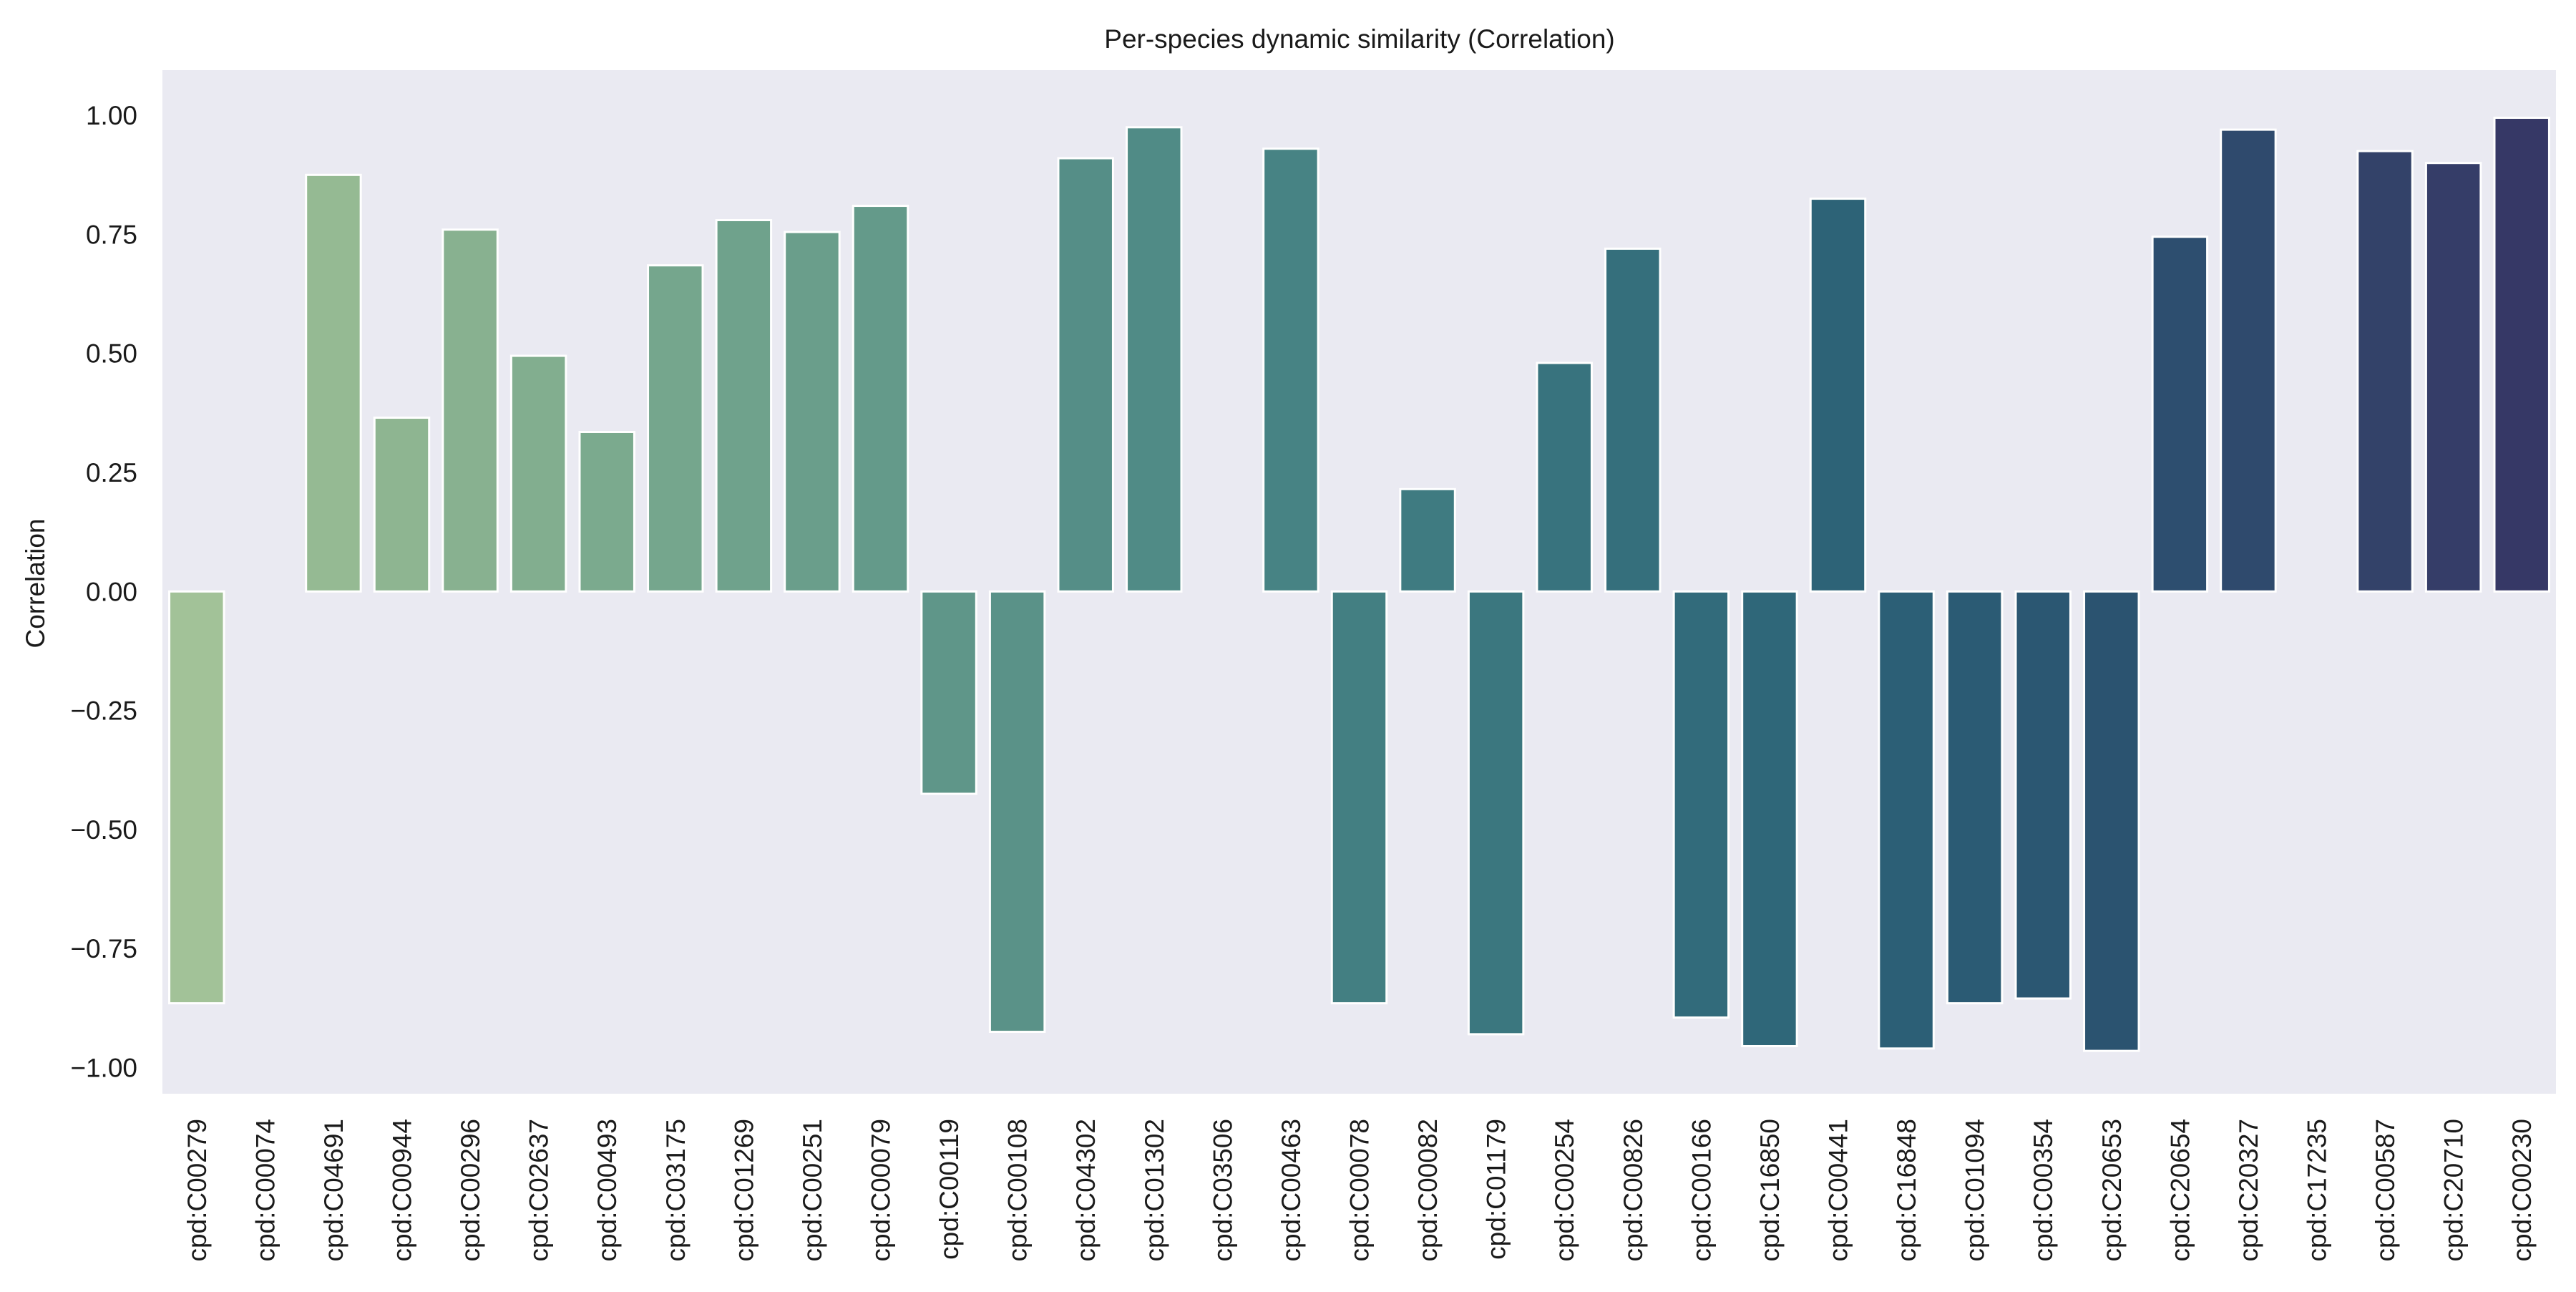 This screenshot has width=2576, height=1292. What do you see at coordinates (606, 511) in the screenshot?
I see `bar-cpd-c00493` at bounding box center [606, 511].